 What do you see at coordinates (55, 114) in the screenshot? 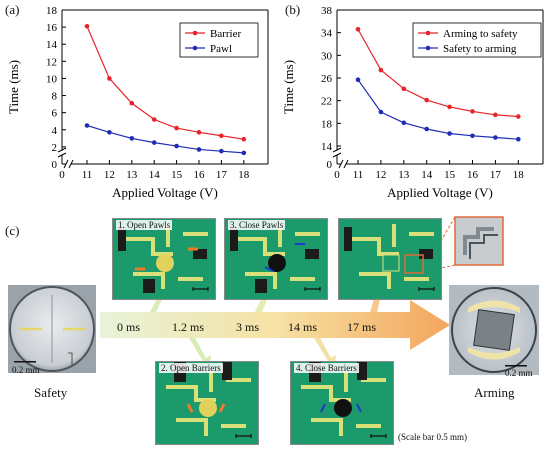
I see `y-tick-label: 6` at bounding box center [55, 114].